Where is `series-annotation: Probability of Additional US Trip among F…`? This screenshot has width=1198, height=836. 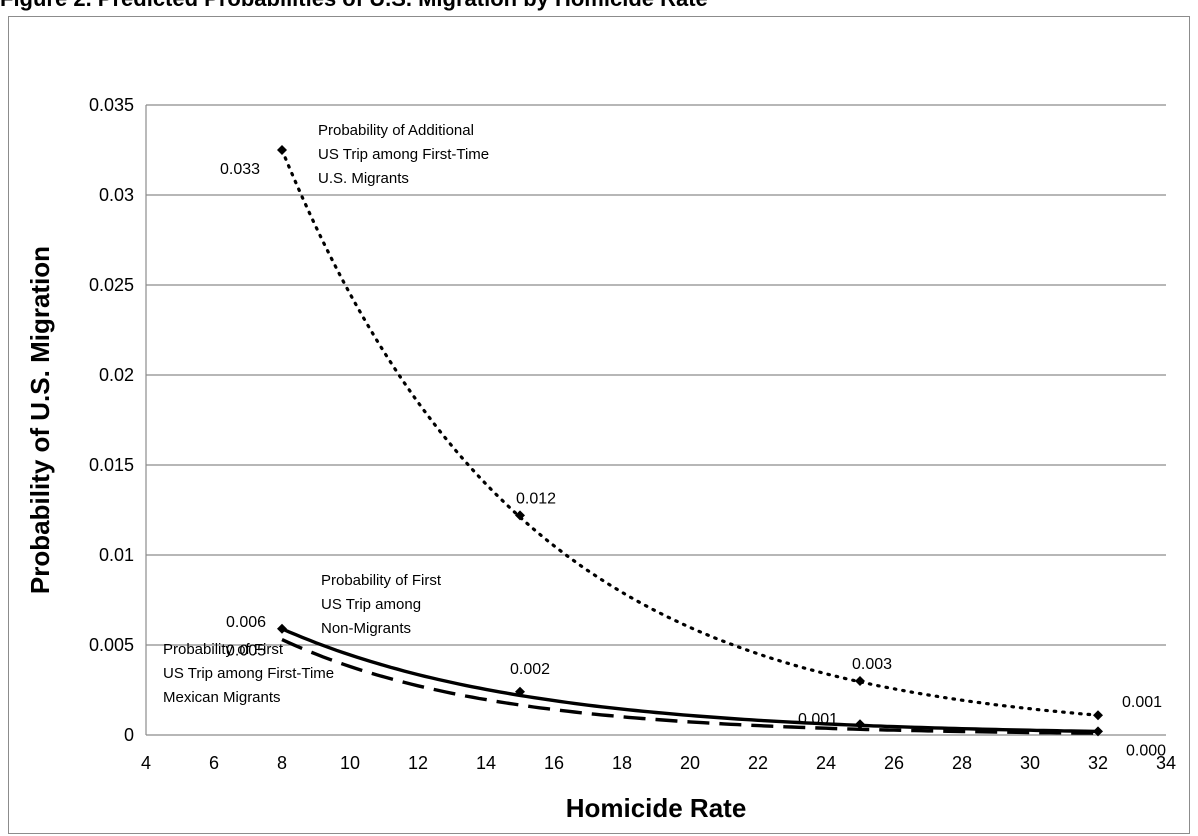
series-annotation: Probability of Additional US Trip among F… is located at coordinates (403, 154).